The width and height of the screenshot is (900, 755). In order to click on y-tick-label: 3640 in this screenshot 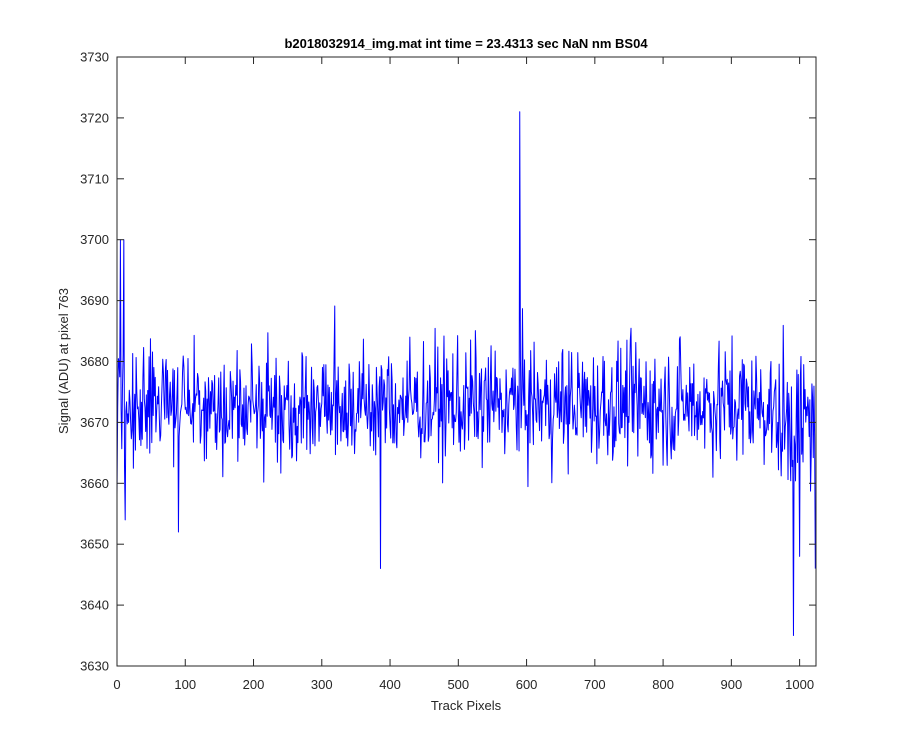, I will do `click(94, 605)`.